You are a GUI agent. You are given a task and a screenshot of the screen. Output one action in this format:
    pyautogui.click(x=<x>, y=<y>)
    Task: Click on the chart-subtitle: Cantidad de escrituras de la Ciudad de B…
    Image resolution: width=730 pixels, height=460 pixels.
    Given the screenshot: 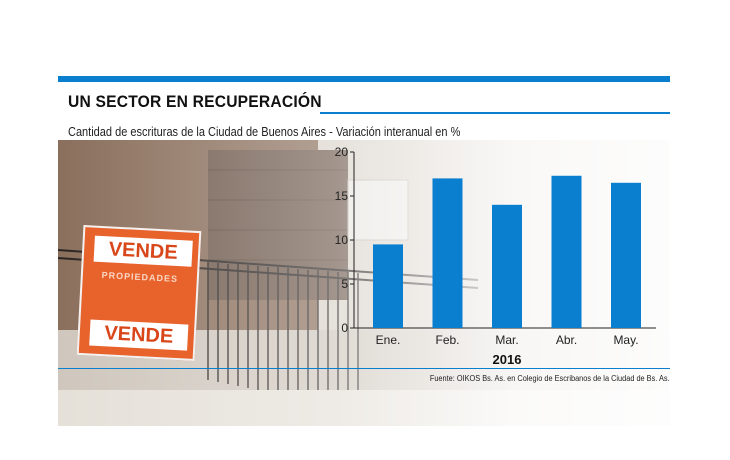 What is the action you would take?
    pyautogui.click(x=264, y=132)
    